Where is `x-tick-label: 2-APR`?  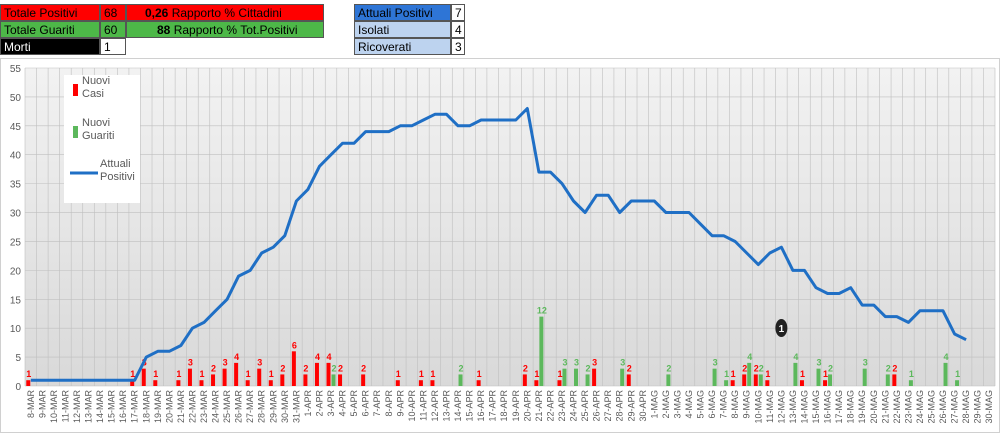
x-tick-label: 2-APR is located at coordinates (319, 403).